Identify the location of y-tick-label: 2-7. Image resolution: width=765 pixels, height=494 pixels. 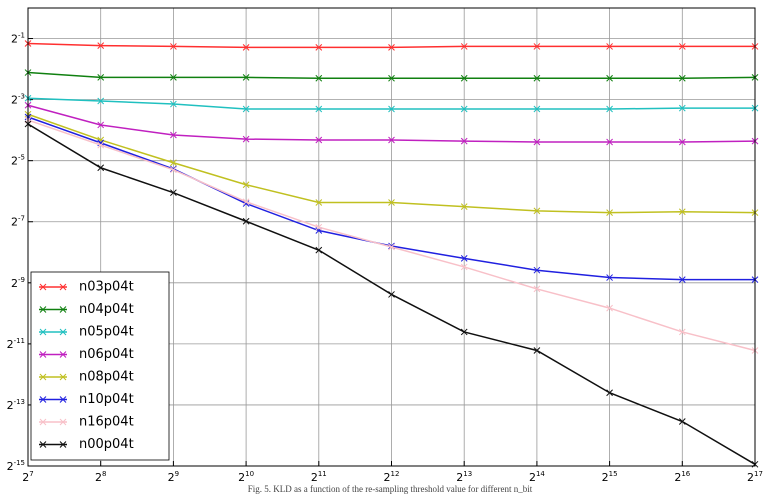
(18, 222).